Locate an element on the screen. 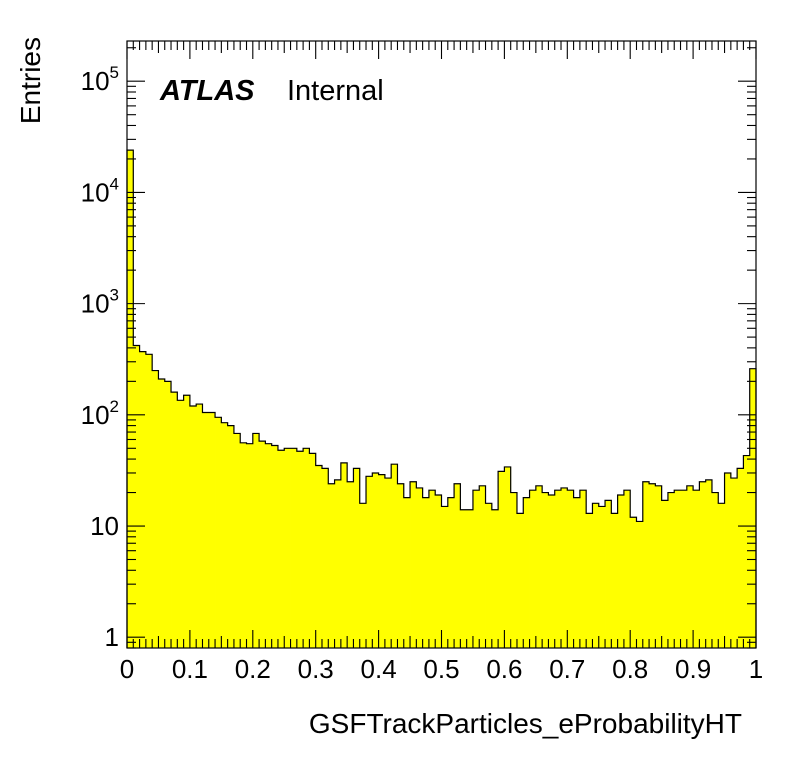  y-tick-label: 10² is located at coordinates (100, 413).